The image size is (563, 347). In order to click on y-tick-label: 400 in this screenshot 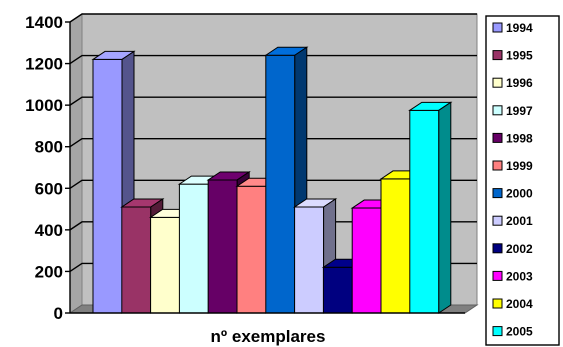, I will do `click(49, 230)`.